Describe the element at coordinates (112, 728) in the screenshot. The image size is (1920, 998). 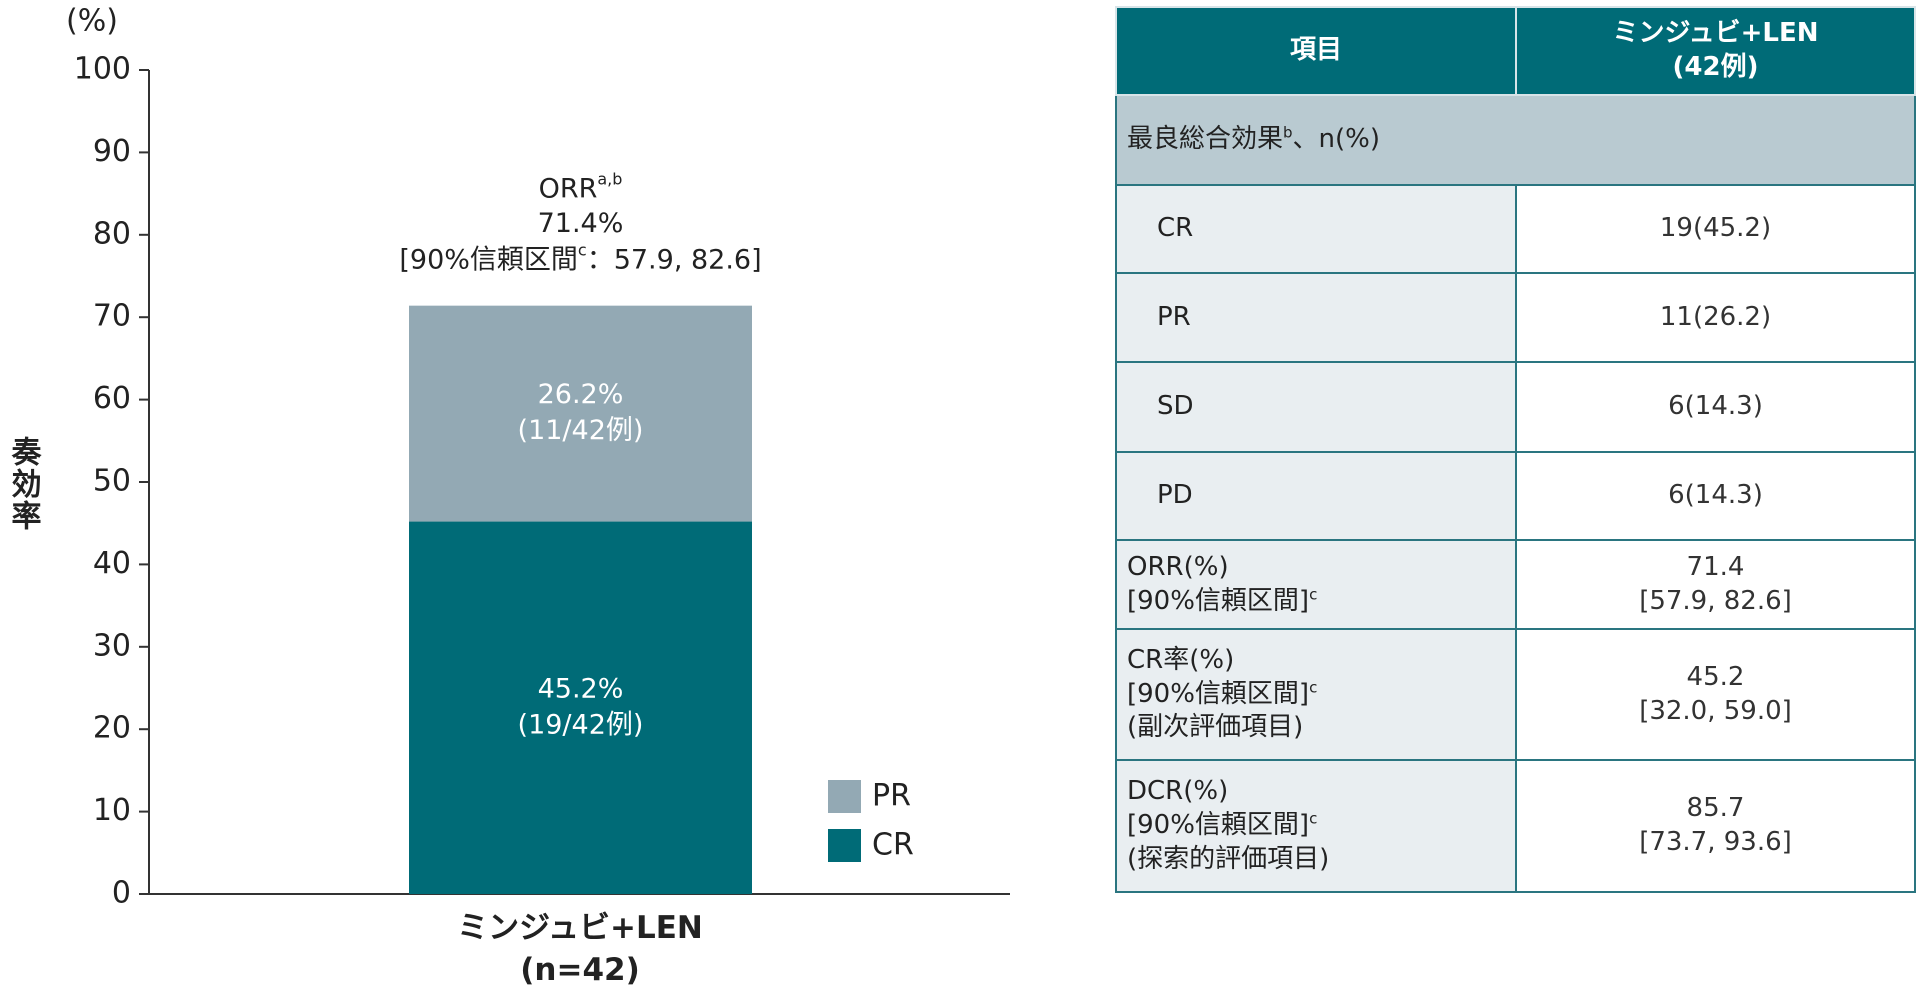
I see `y-tick-label: 20` at that location.